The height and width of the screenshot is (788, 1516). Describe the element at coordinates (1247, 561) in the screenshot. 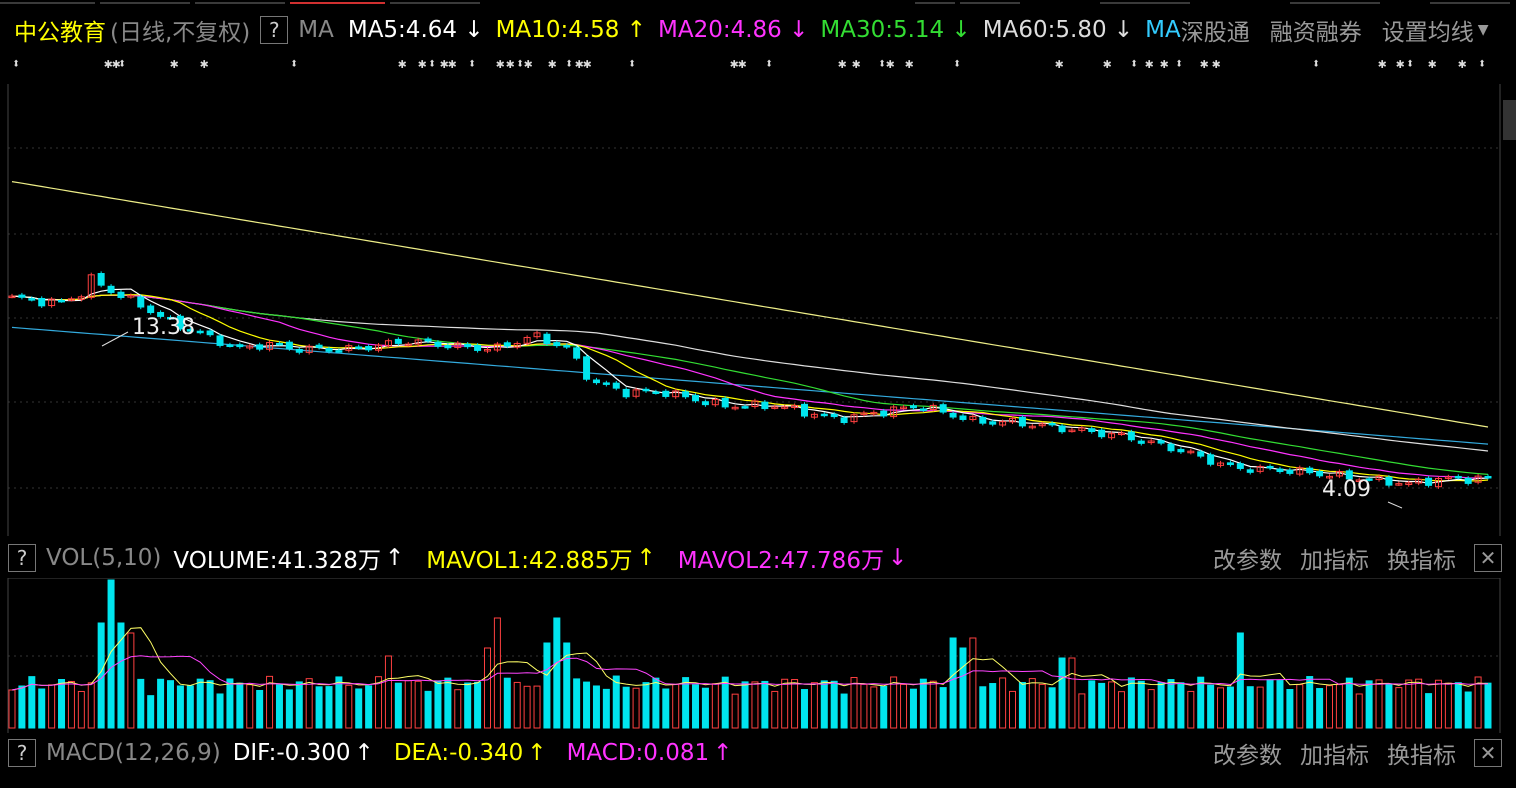

I see `vol-change-params-button: 改参数` at that location.